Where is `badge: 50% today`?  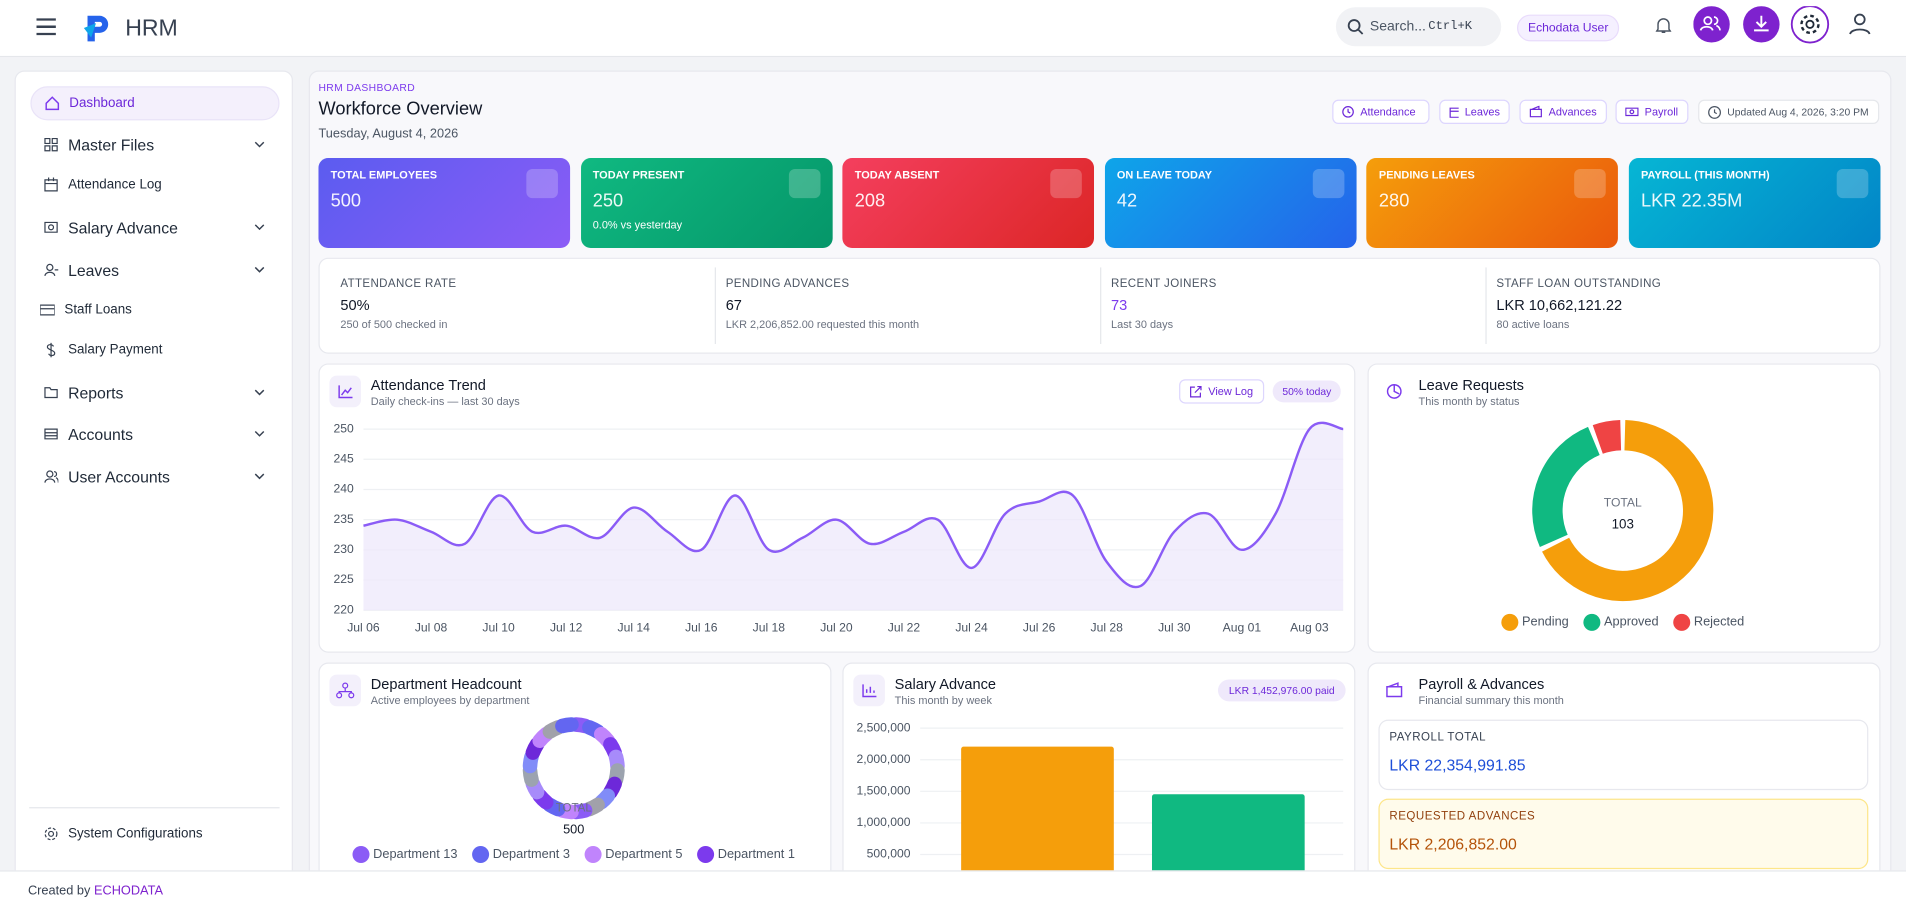
badge: 50% today is located at coordinates (1306, 391).